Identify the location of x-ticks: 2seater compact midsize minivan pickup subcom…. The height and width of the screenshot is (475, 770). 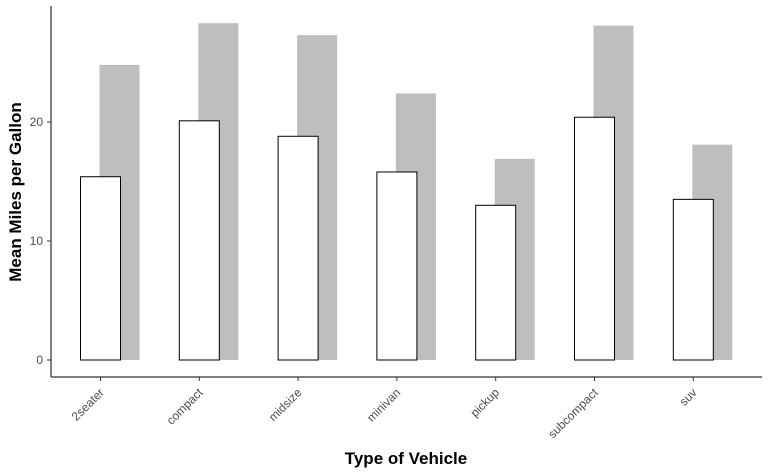
(384, 409).